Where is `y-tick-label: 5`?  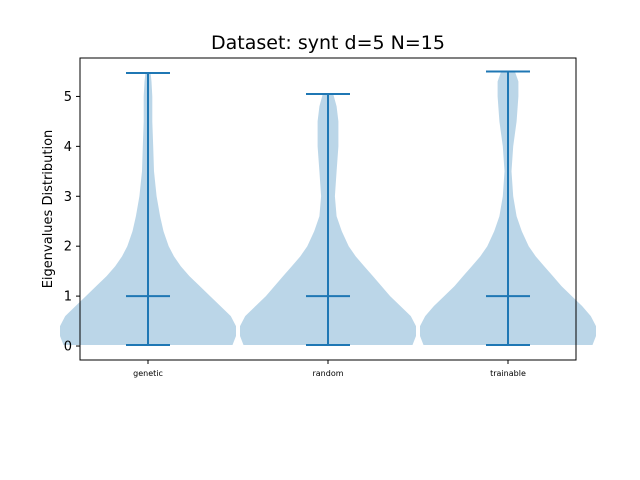 y-tick-label: 5 is located at coordinates (68, 97).